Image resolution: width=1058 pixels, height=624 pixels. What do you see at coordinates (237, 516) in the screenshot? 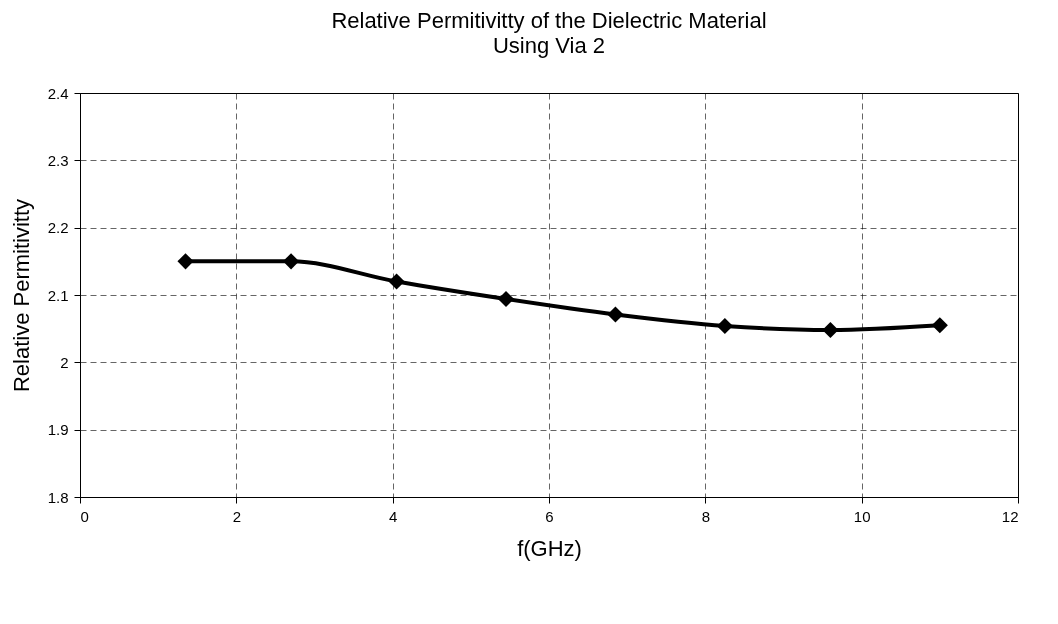
I see `x-tick-label: 2` at bounding box center [237, 516].